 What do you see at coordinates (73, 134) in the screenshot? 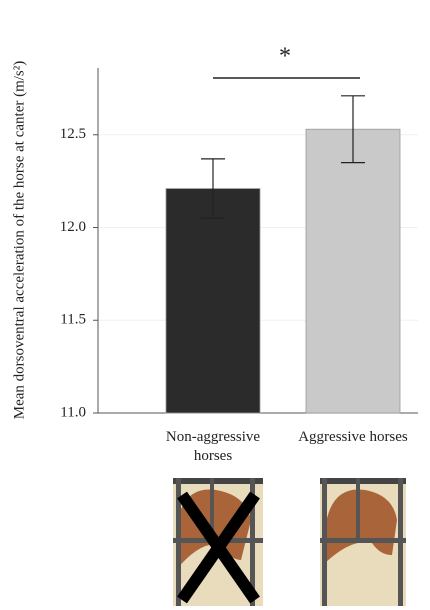
I see `y-tick-label: 12.5` at bounding box center [73, 134].